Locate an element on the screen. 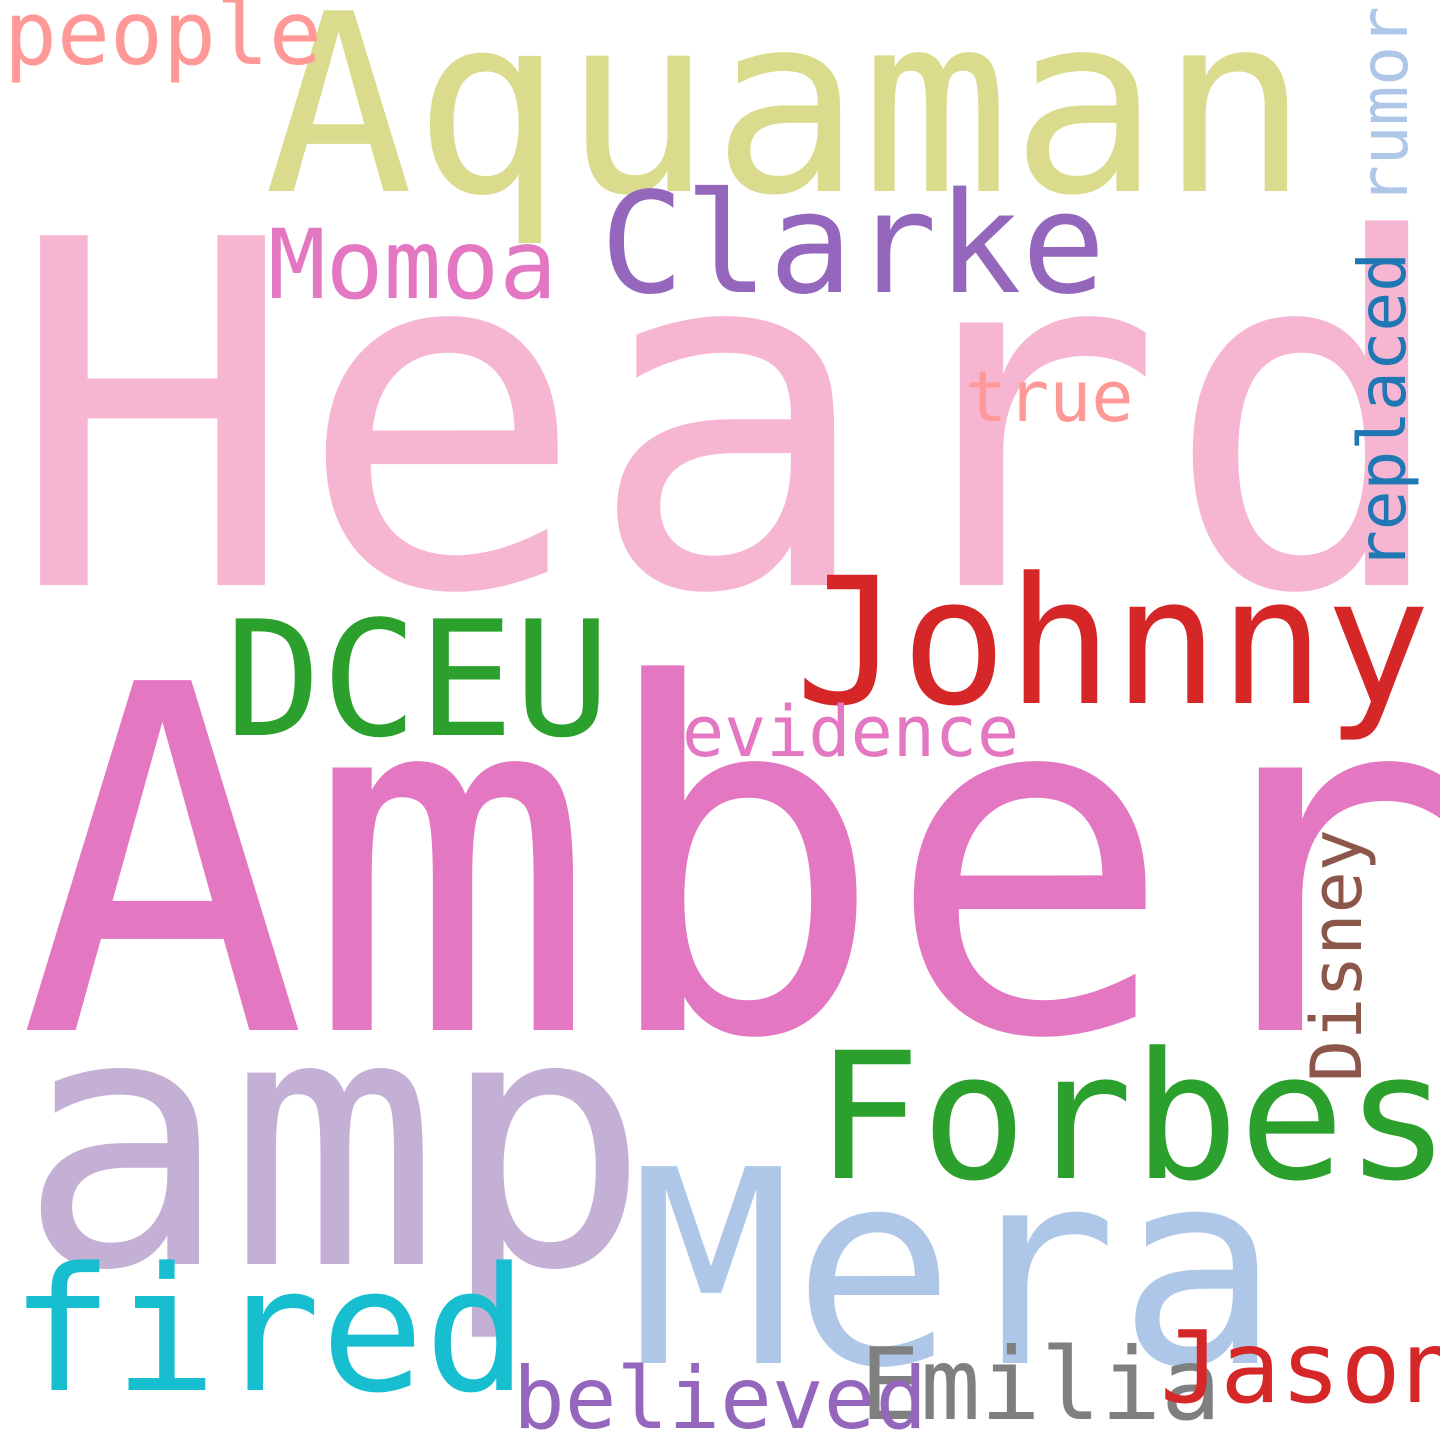 This screenshot has width=1440, height=1440. word-fired: fired is located at coordinates (269, 1330).